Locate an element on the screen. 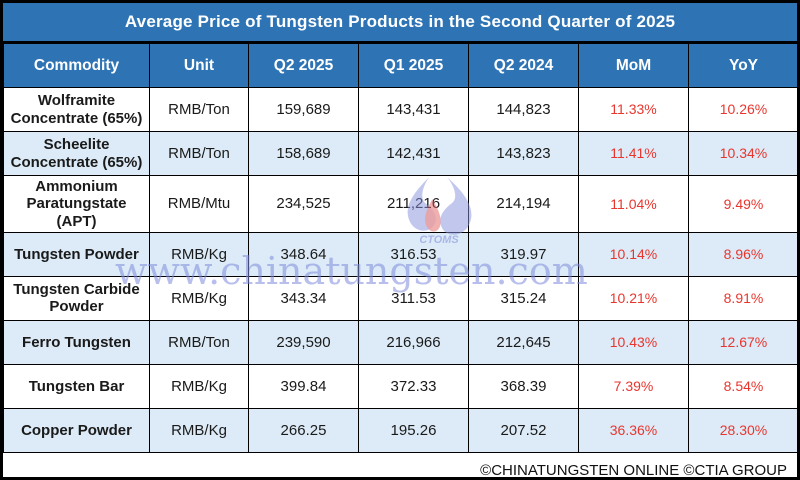  col-header-yoy: YoY is located at coordinates (742, 65).